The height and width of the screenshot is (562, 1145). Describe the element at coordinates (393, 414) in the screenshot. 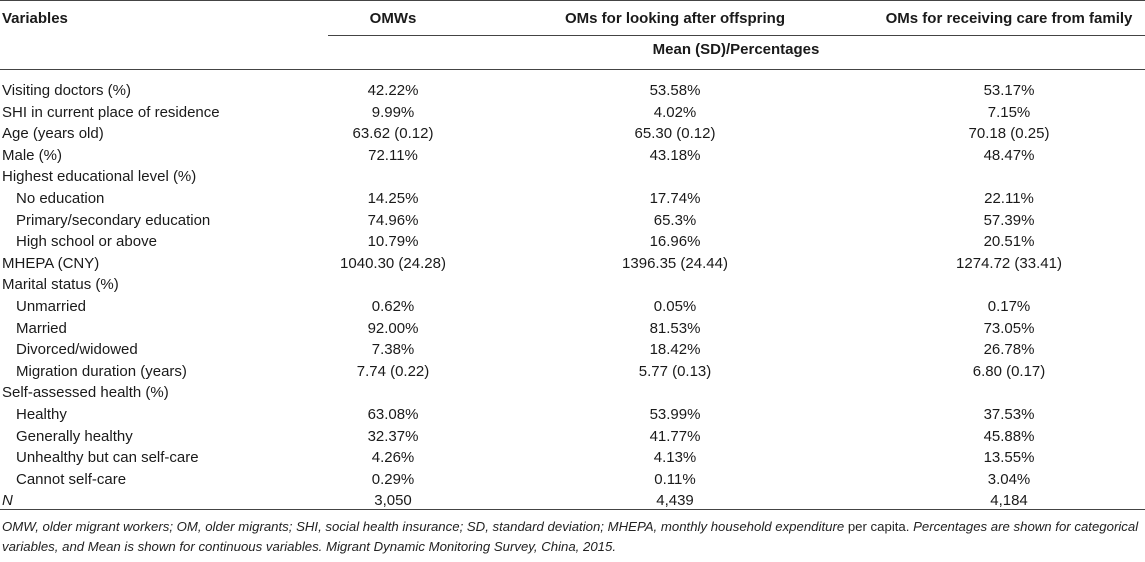

I see `cell-omws: 63.08%` at that location.